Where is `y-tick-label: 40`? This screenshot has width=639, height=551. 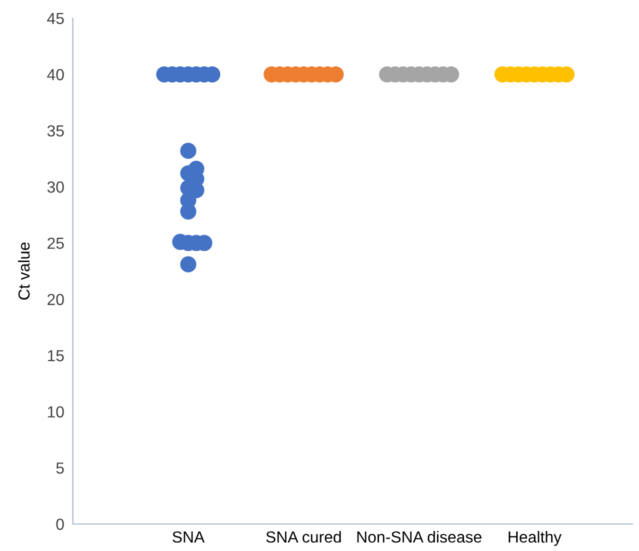 y-tick-label: 40 is located at coordinates (55, 74).